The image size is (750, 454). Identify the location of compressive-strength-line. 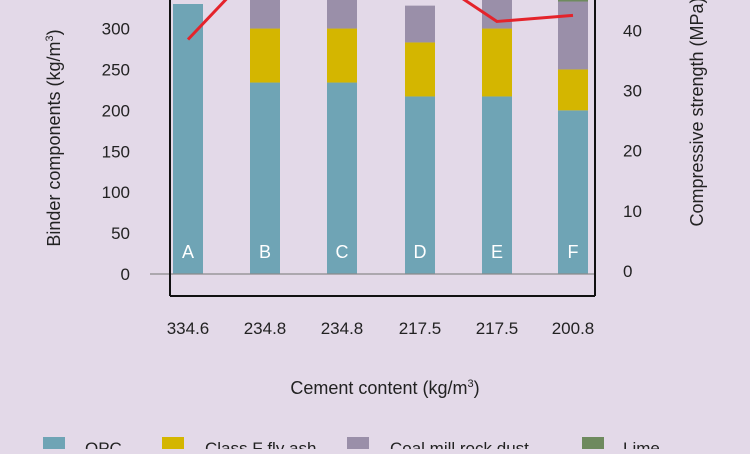
(380, 20).